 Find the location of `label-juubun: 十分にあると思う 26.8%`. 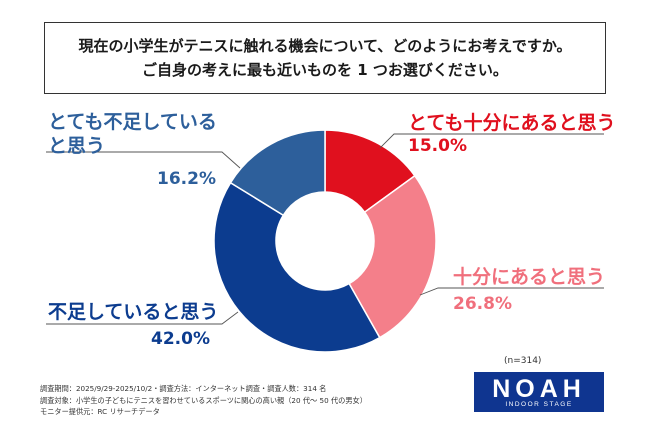

label-juubun: 十分にあると思う 26.8% is located at coordinates (529, 290).